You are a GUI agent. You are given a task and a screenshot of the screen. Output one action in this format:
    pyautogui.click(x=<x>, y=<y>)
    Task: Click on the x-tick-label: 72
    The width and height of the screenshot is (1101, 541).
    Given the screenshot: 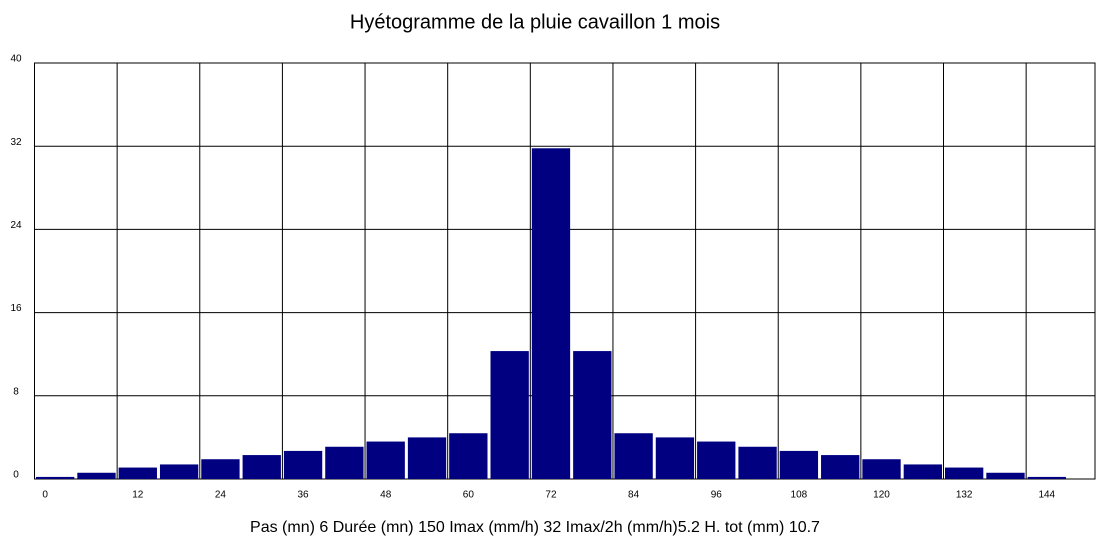 What is the action you would take?
    pyautogui.click(x=551, y=495)
    